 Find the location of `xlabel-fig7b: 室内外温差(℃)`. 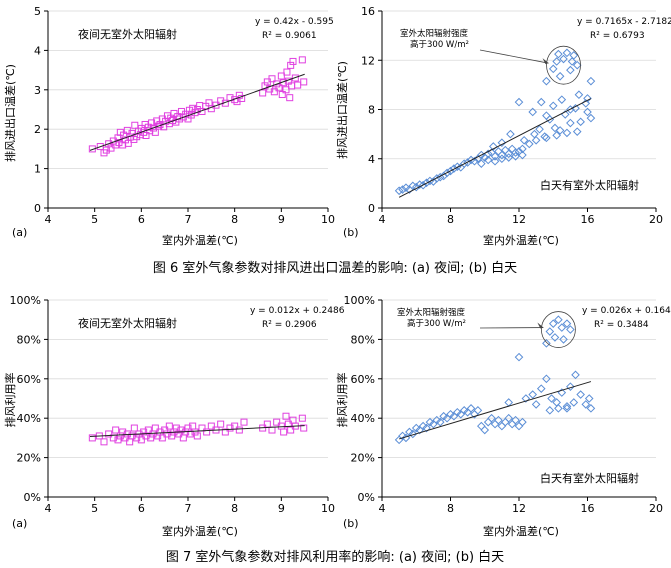

xlabel-fig7b: 室内外温差(℃) is located at coordinates (521, 531).